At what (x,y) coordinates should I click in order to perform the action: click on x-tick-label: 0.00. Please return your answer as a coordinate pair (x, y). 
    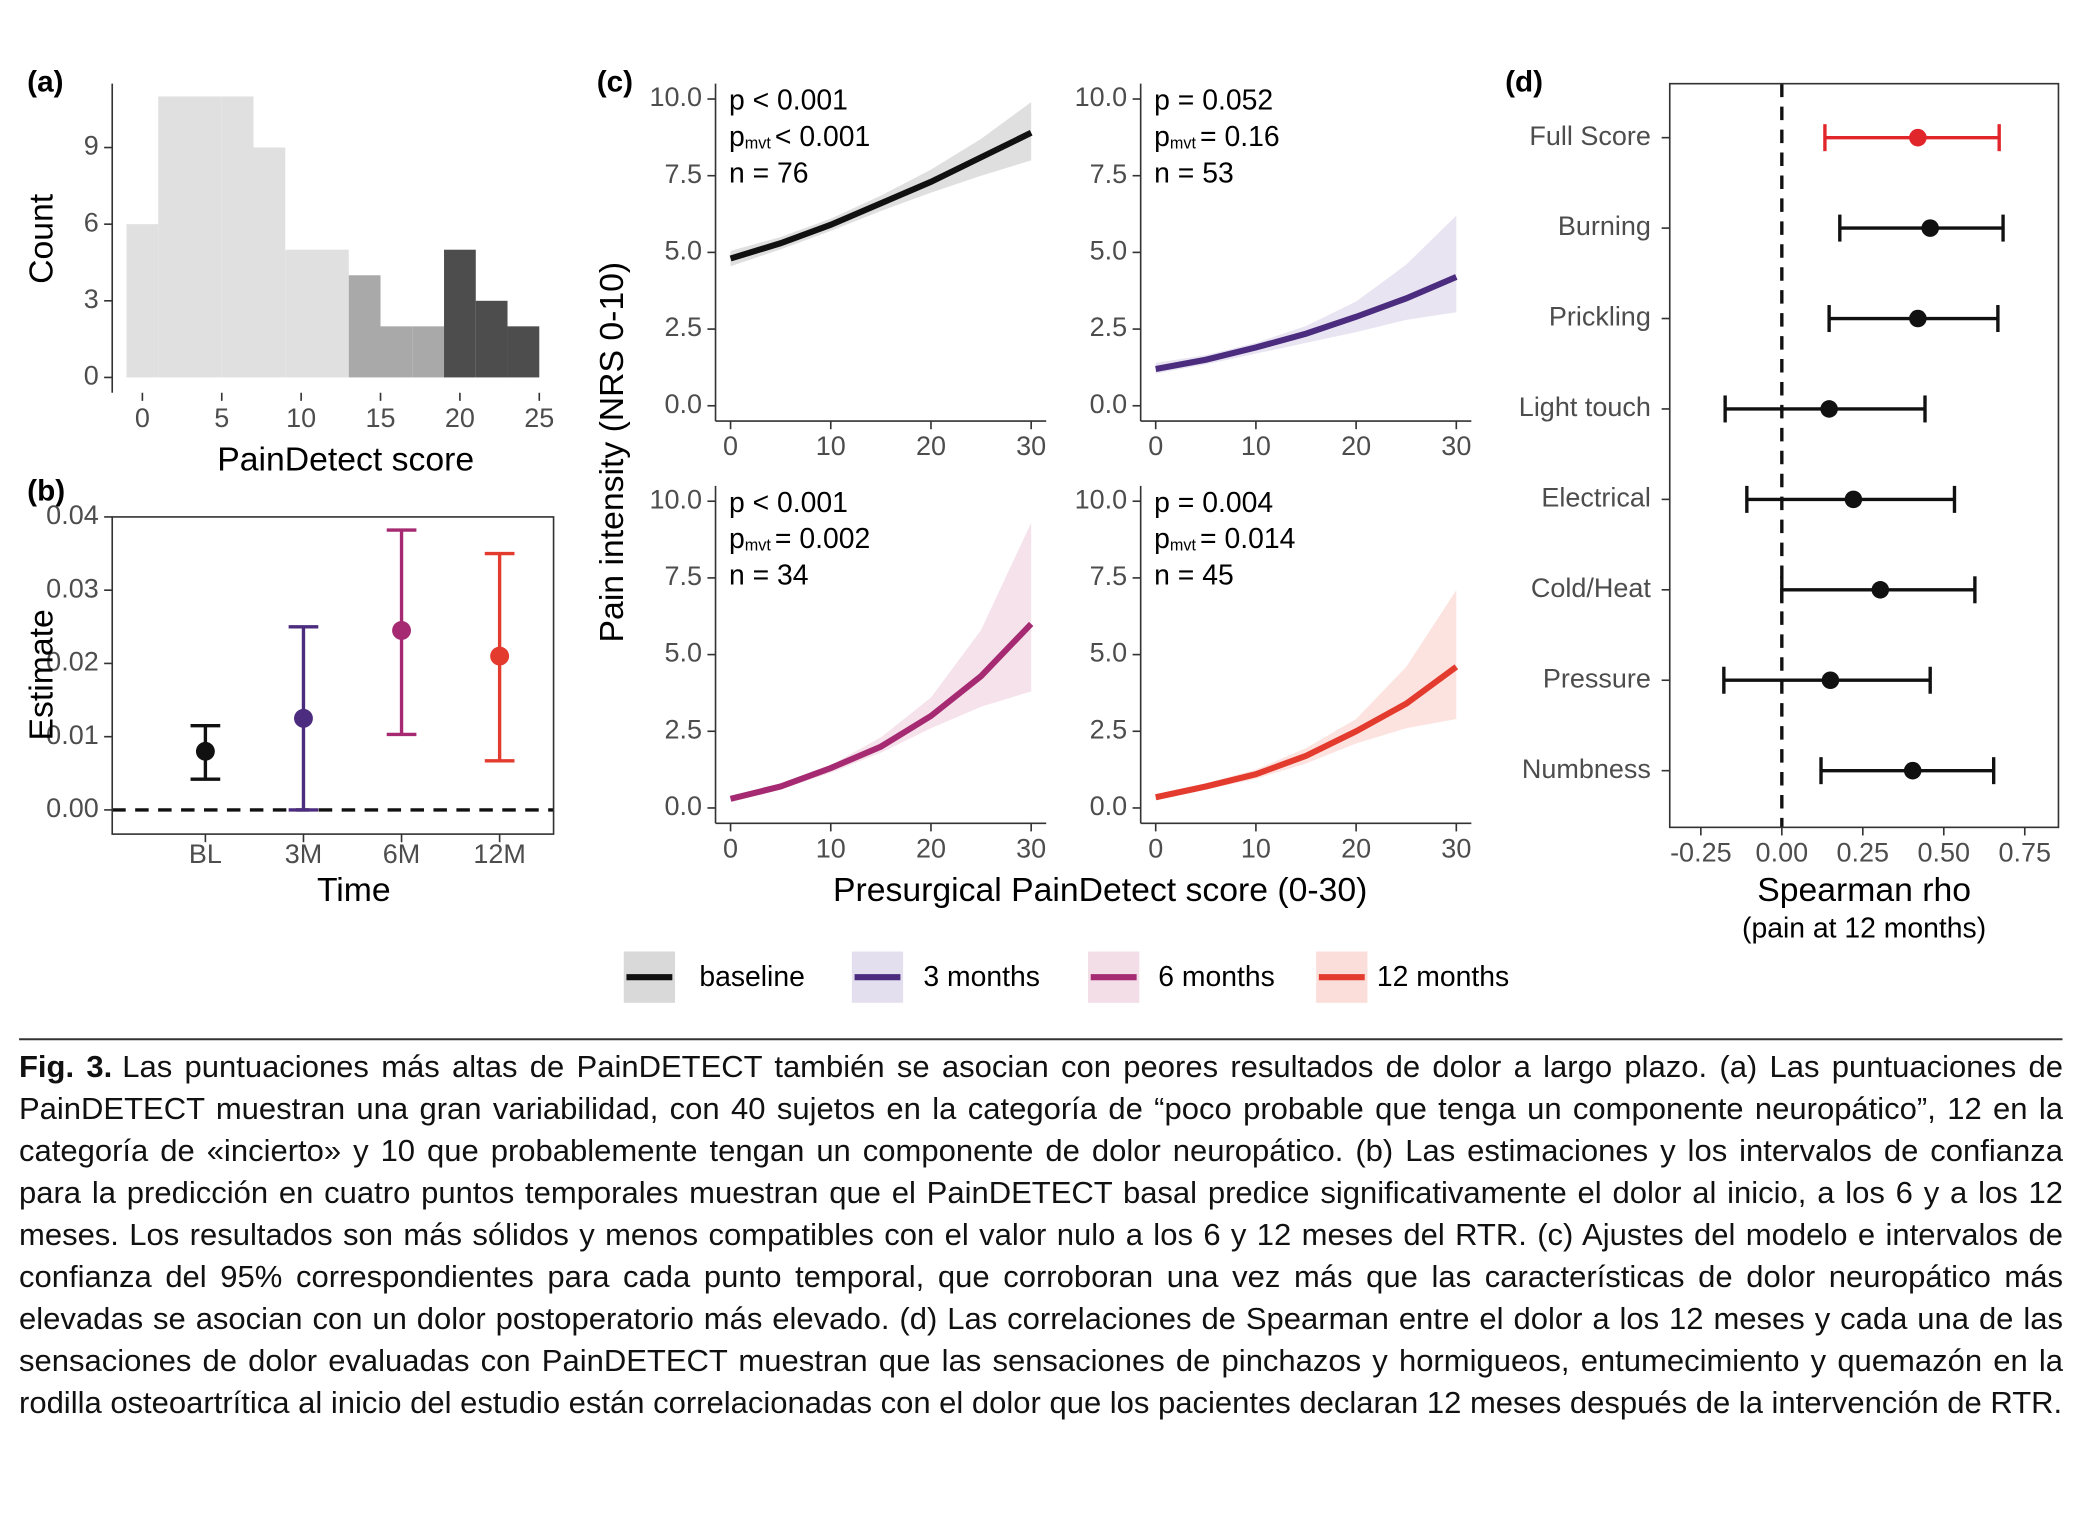
    Looking at the image, I should click on (1782, 852).